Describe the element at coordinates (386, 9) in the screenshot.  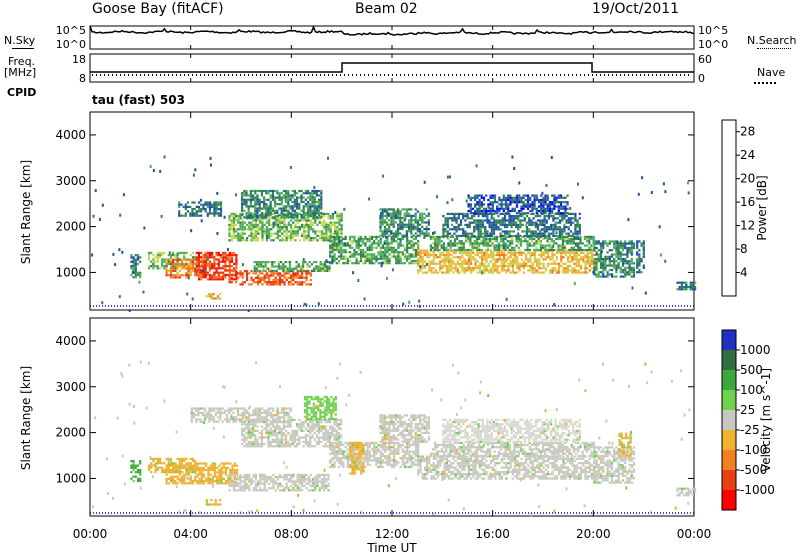
I see `beam-title: Beam 02` at that location.